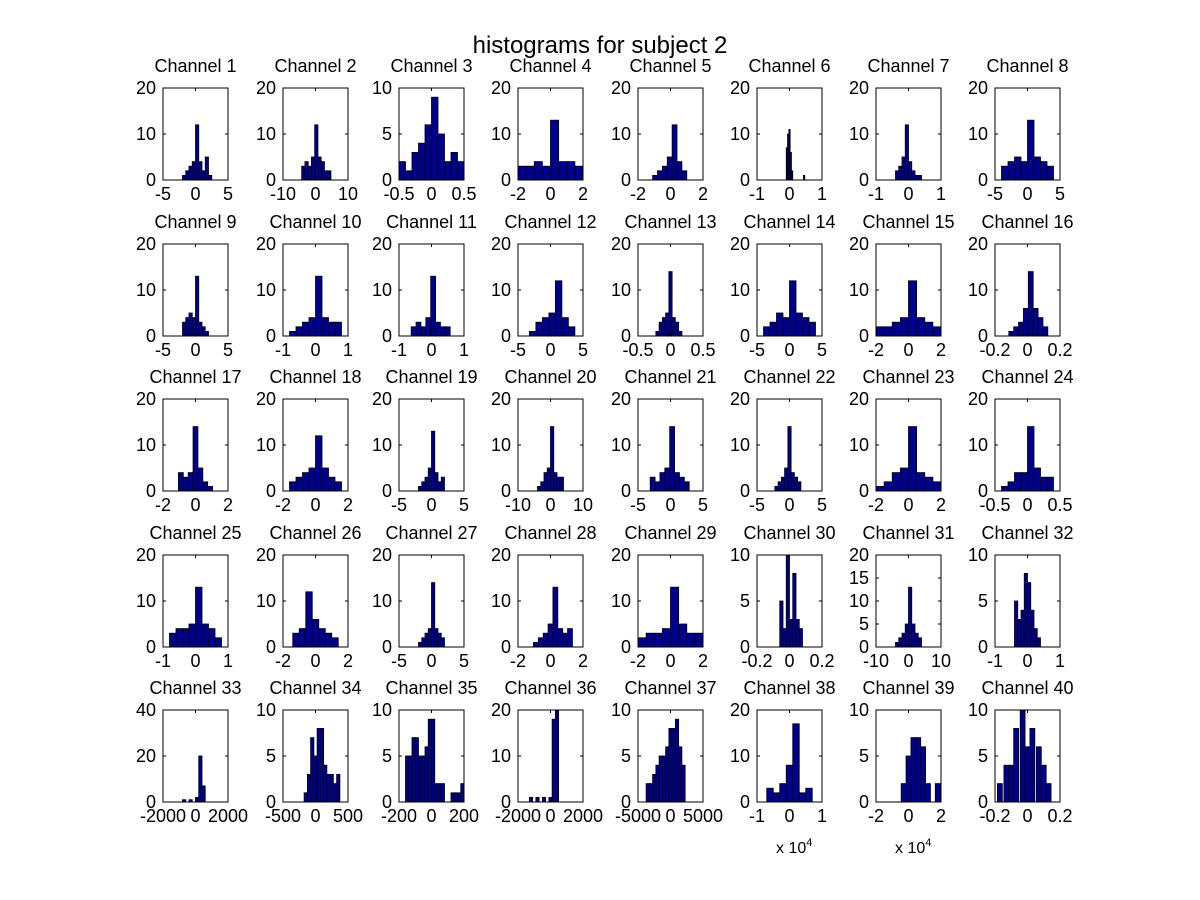 This screenshot has height=900, width=1200. I want to click on panel-title: Channel 31, so click(908, 533).